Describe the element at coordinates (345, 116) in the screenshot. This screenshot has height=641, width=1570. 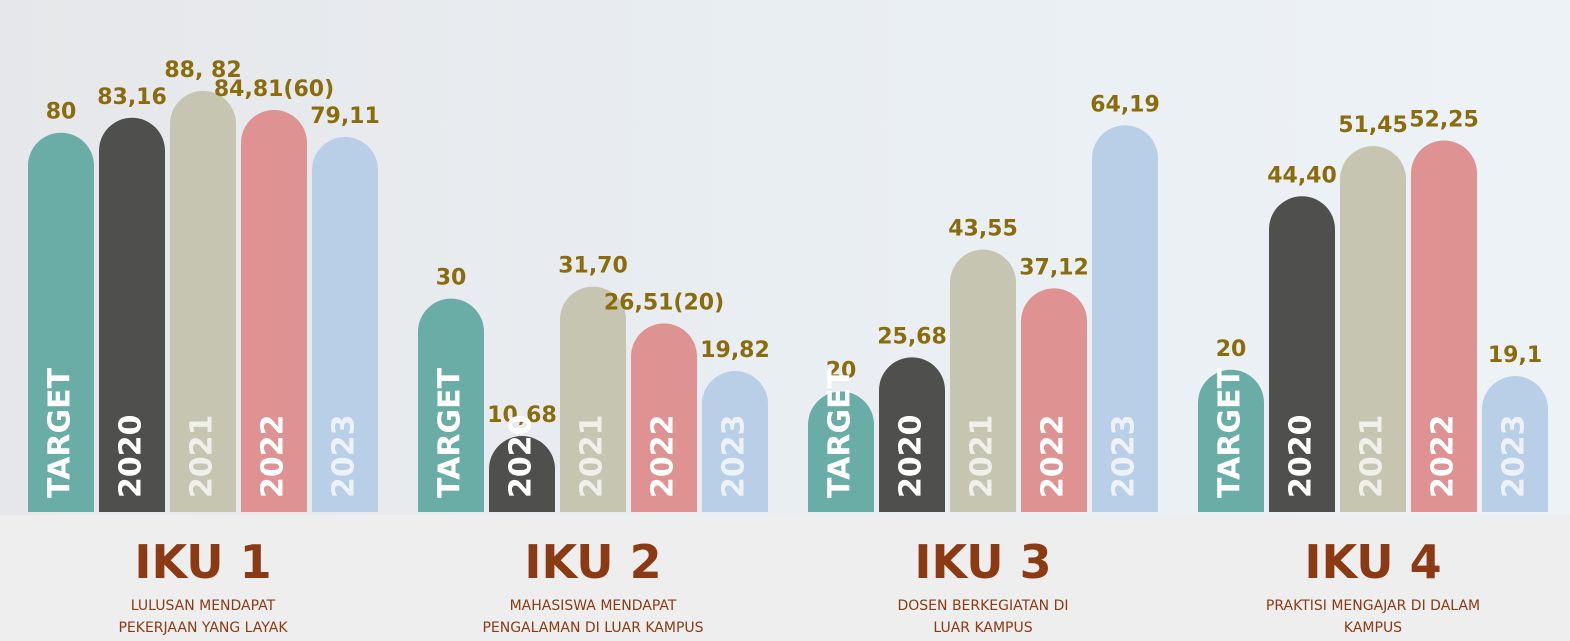
I see `value-label: 79,11` at that location.